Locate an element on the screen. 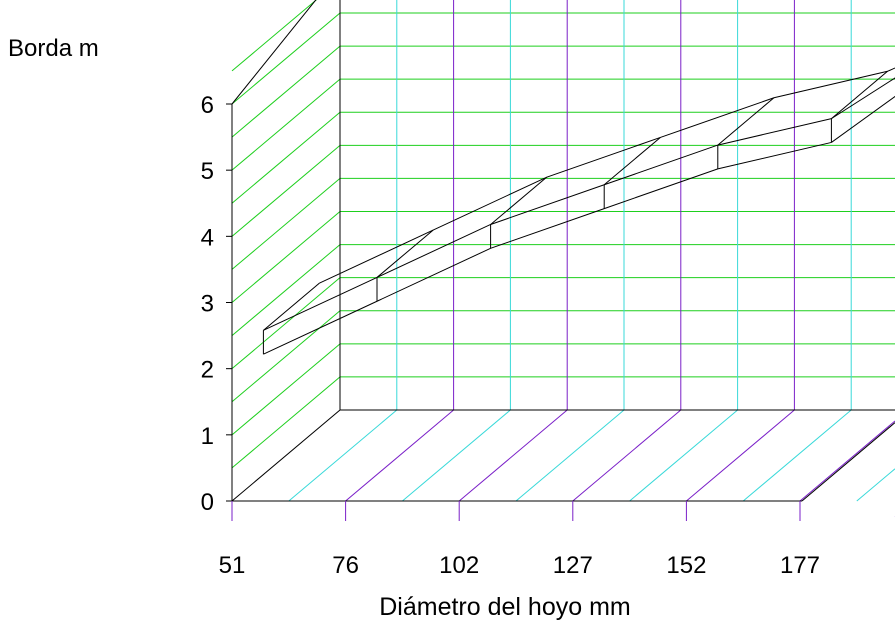 The width and height of the screenshot is (895, 620). x-tick-label: 102 is located at coordinates (459, 565).